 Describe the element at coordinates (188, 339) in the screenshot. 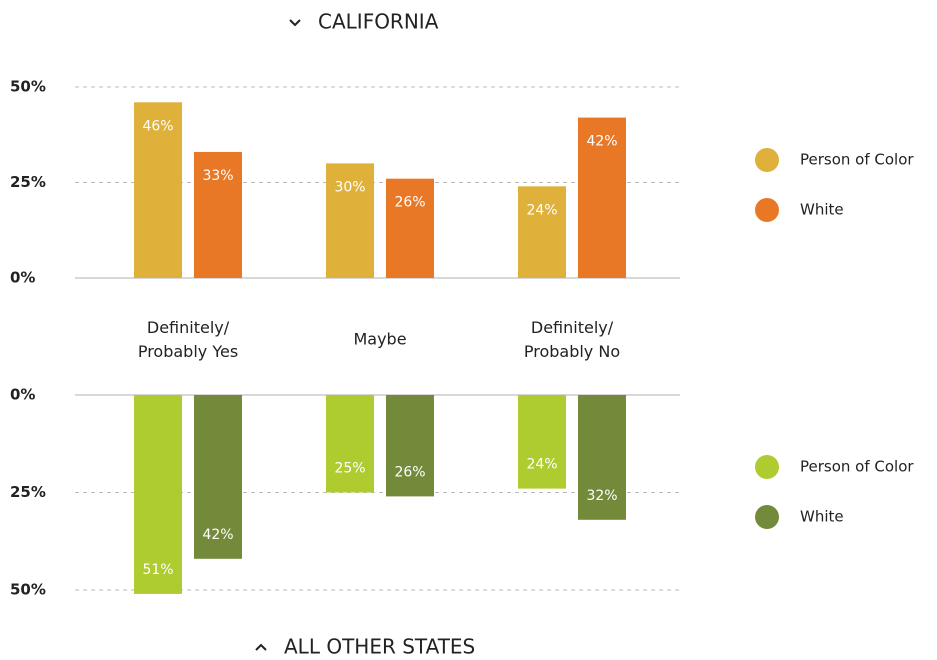

I see `x-tick-label: Definitely/Probably Yes` at that location.